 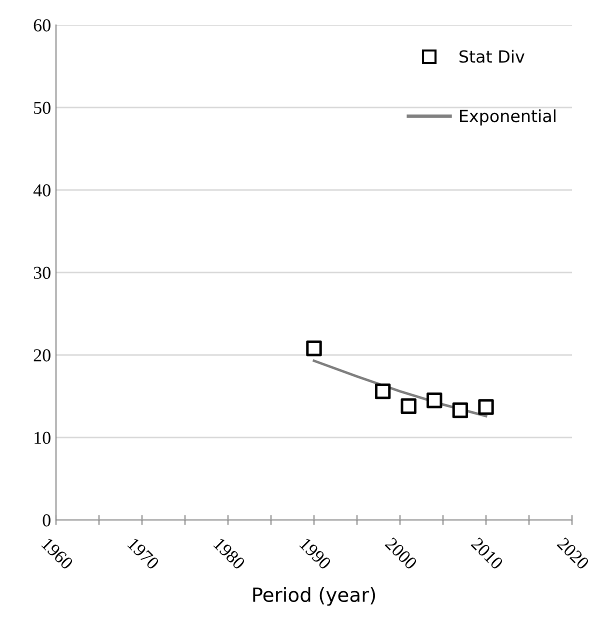 What do you see at coordinates (229, 553) in the screenshot?
I see `x-tick-label: 1980` at bounding box center [229, 553].